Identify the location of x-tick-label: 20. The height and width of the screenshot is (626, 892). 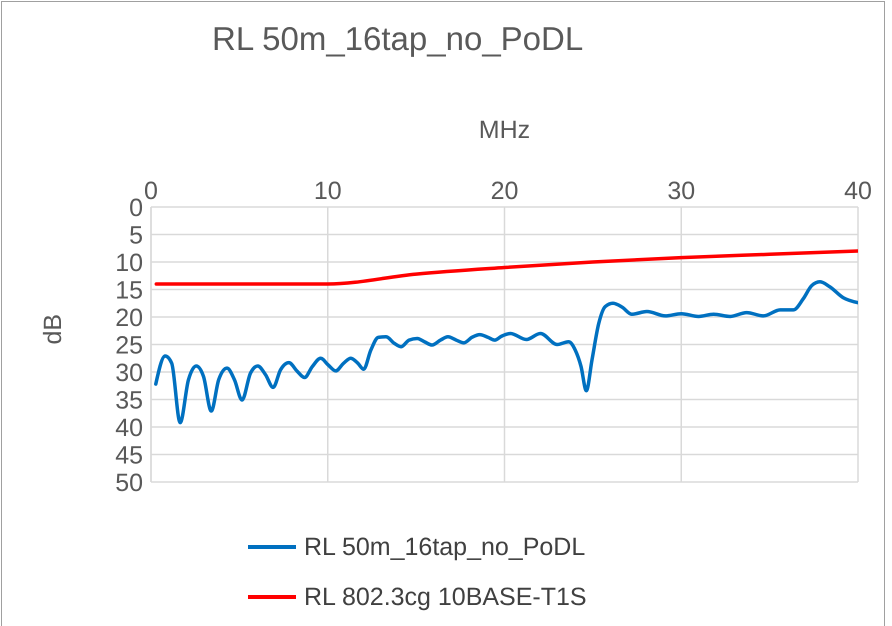
(504, 191).